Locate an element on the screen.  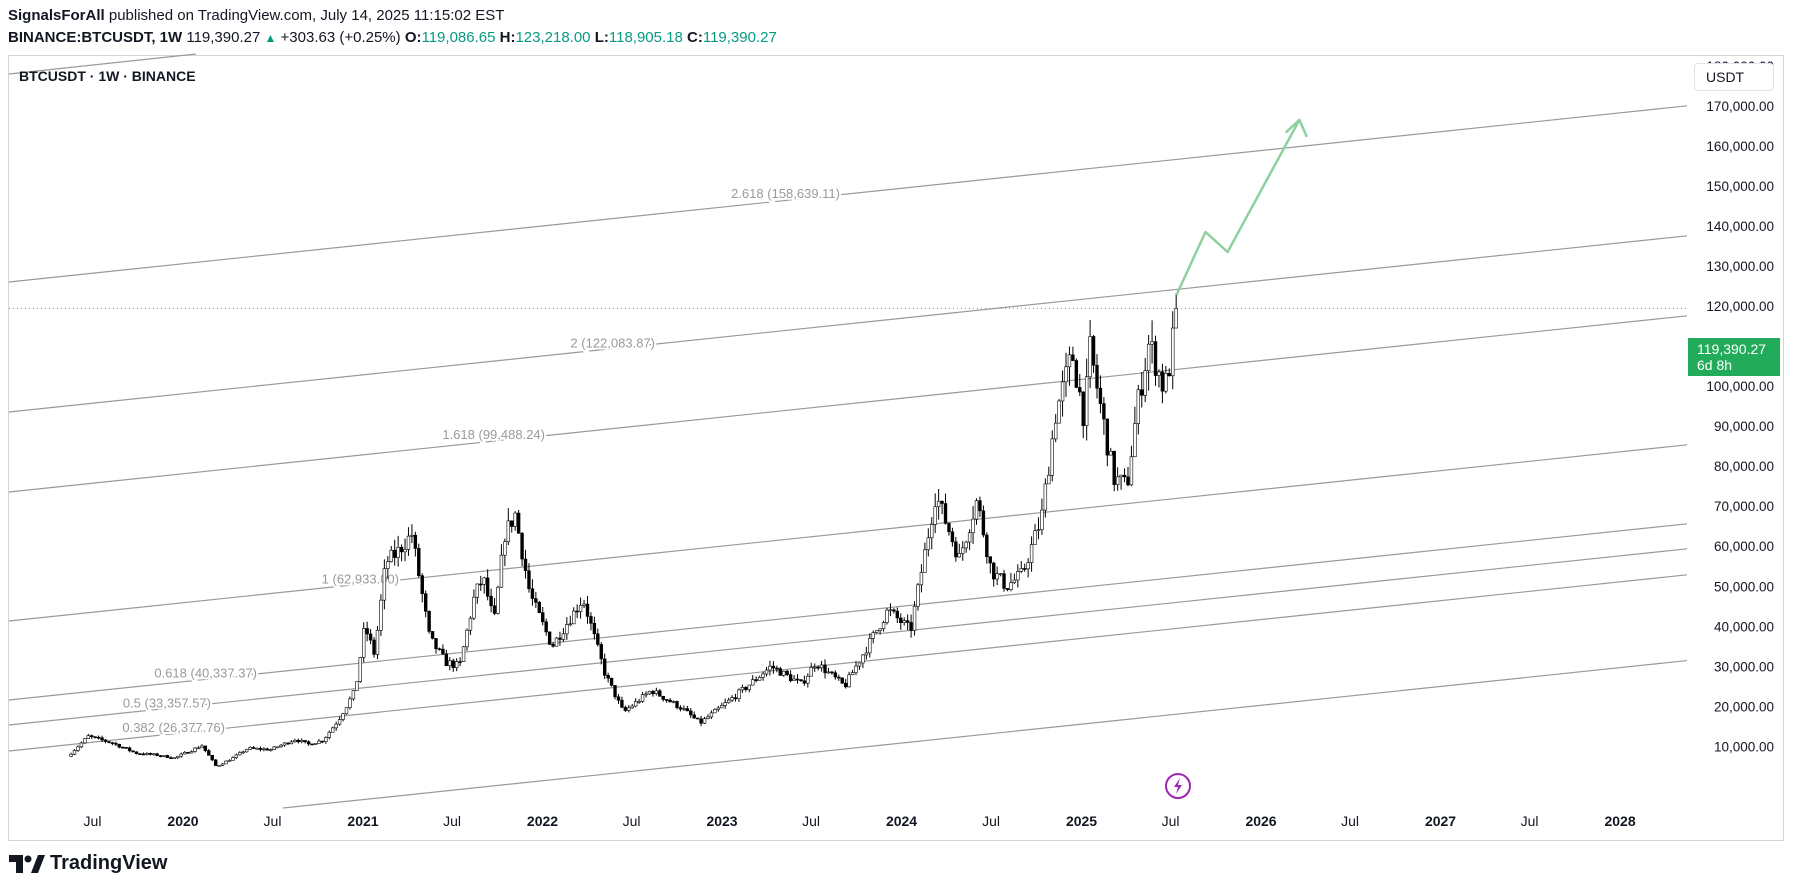
last-price: 119,390.27 is located at coordinates (223, 37).